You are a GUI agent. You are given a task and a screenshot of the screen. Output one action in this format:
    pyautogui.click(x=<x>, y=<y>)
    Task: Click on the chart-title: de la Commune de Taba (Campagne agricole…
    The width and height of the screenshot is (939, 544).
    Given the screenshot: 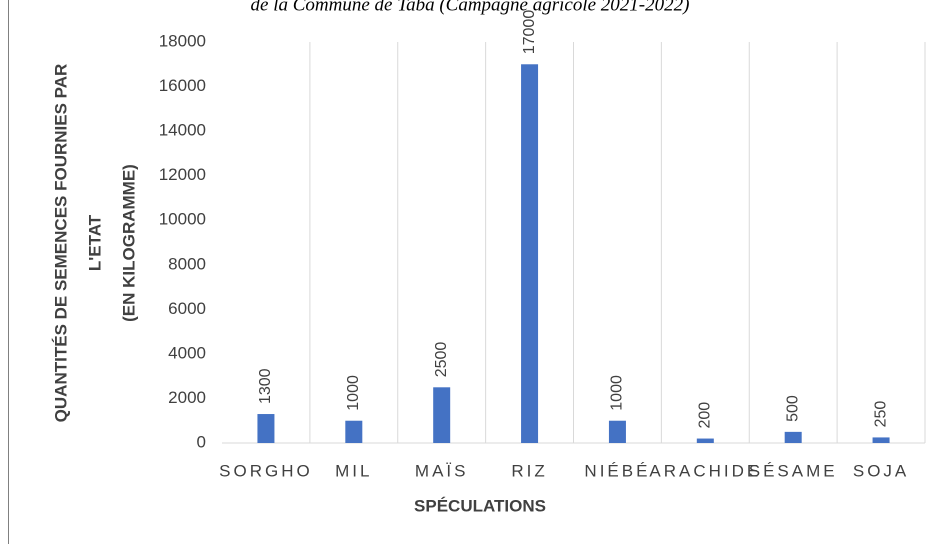 What is the action you would take?
    pyautogui.click(x=470, y=7)
    